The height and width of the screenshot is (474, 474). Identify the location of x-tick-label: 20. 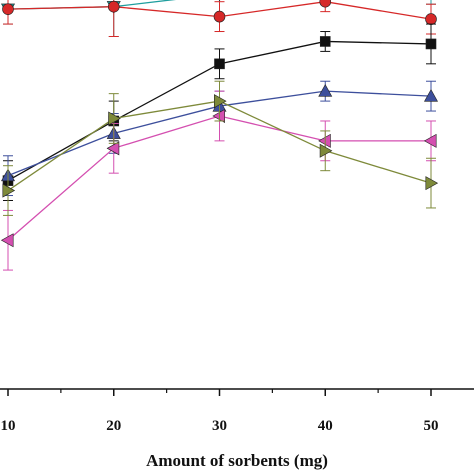
(113, 426).